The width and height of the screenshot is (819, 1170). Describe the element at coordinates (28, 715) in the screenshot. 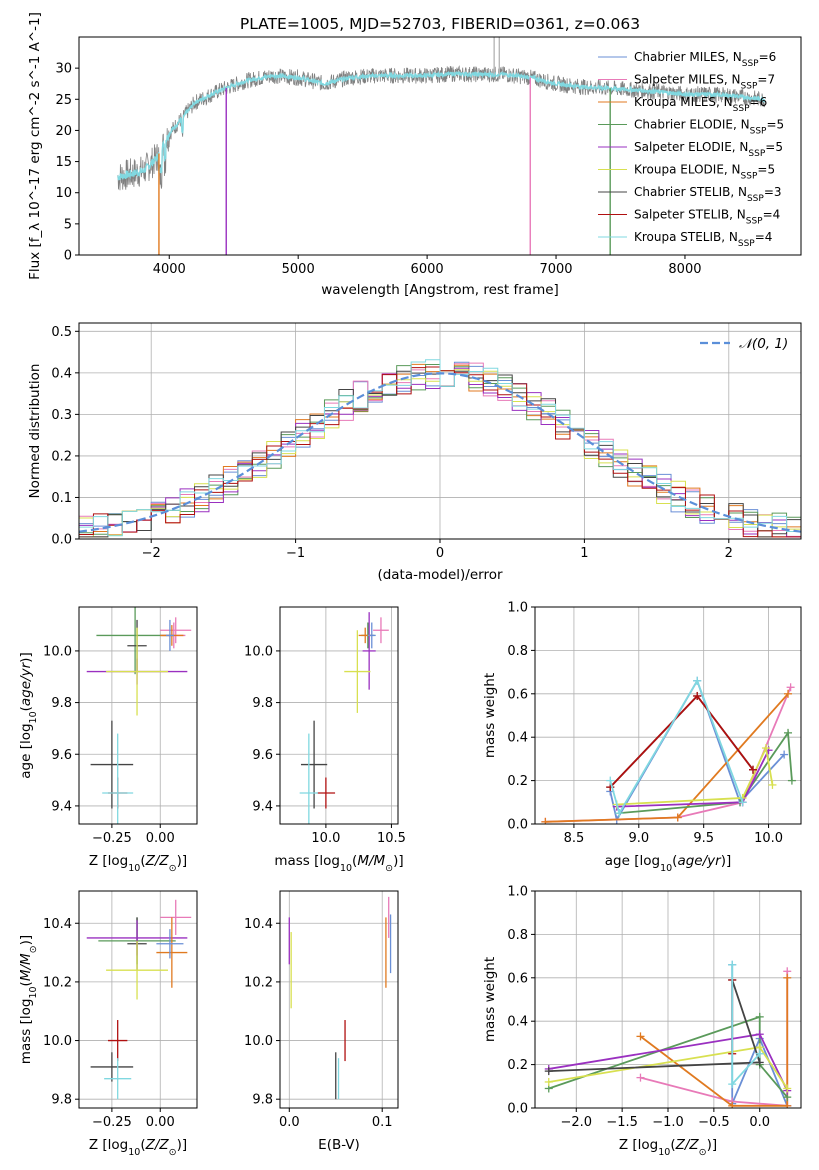

I see `y-axis-label: age [log10(age/yr)]` at that location.